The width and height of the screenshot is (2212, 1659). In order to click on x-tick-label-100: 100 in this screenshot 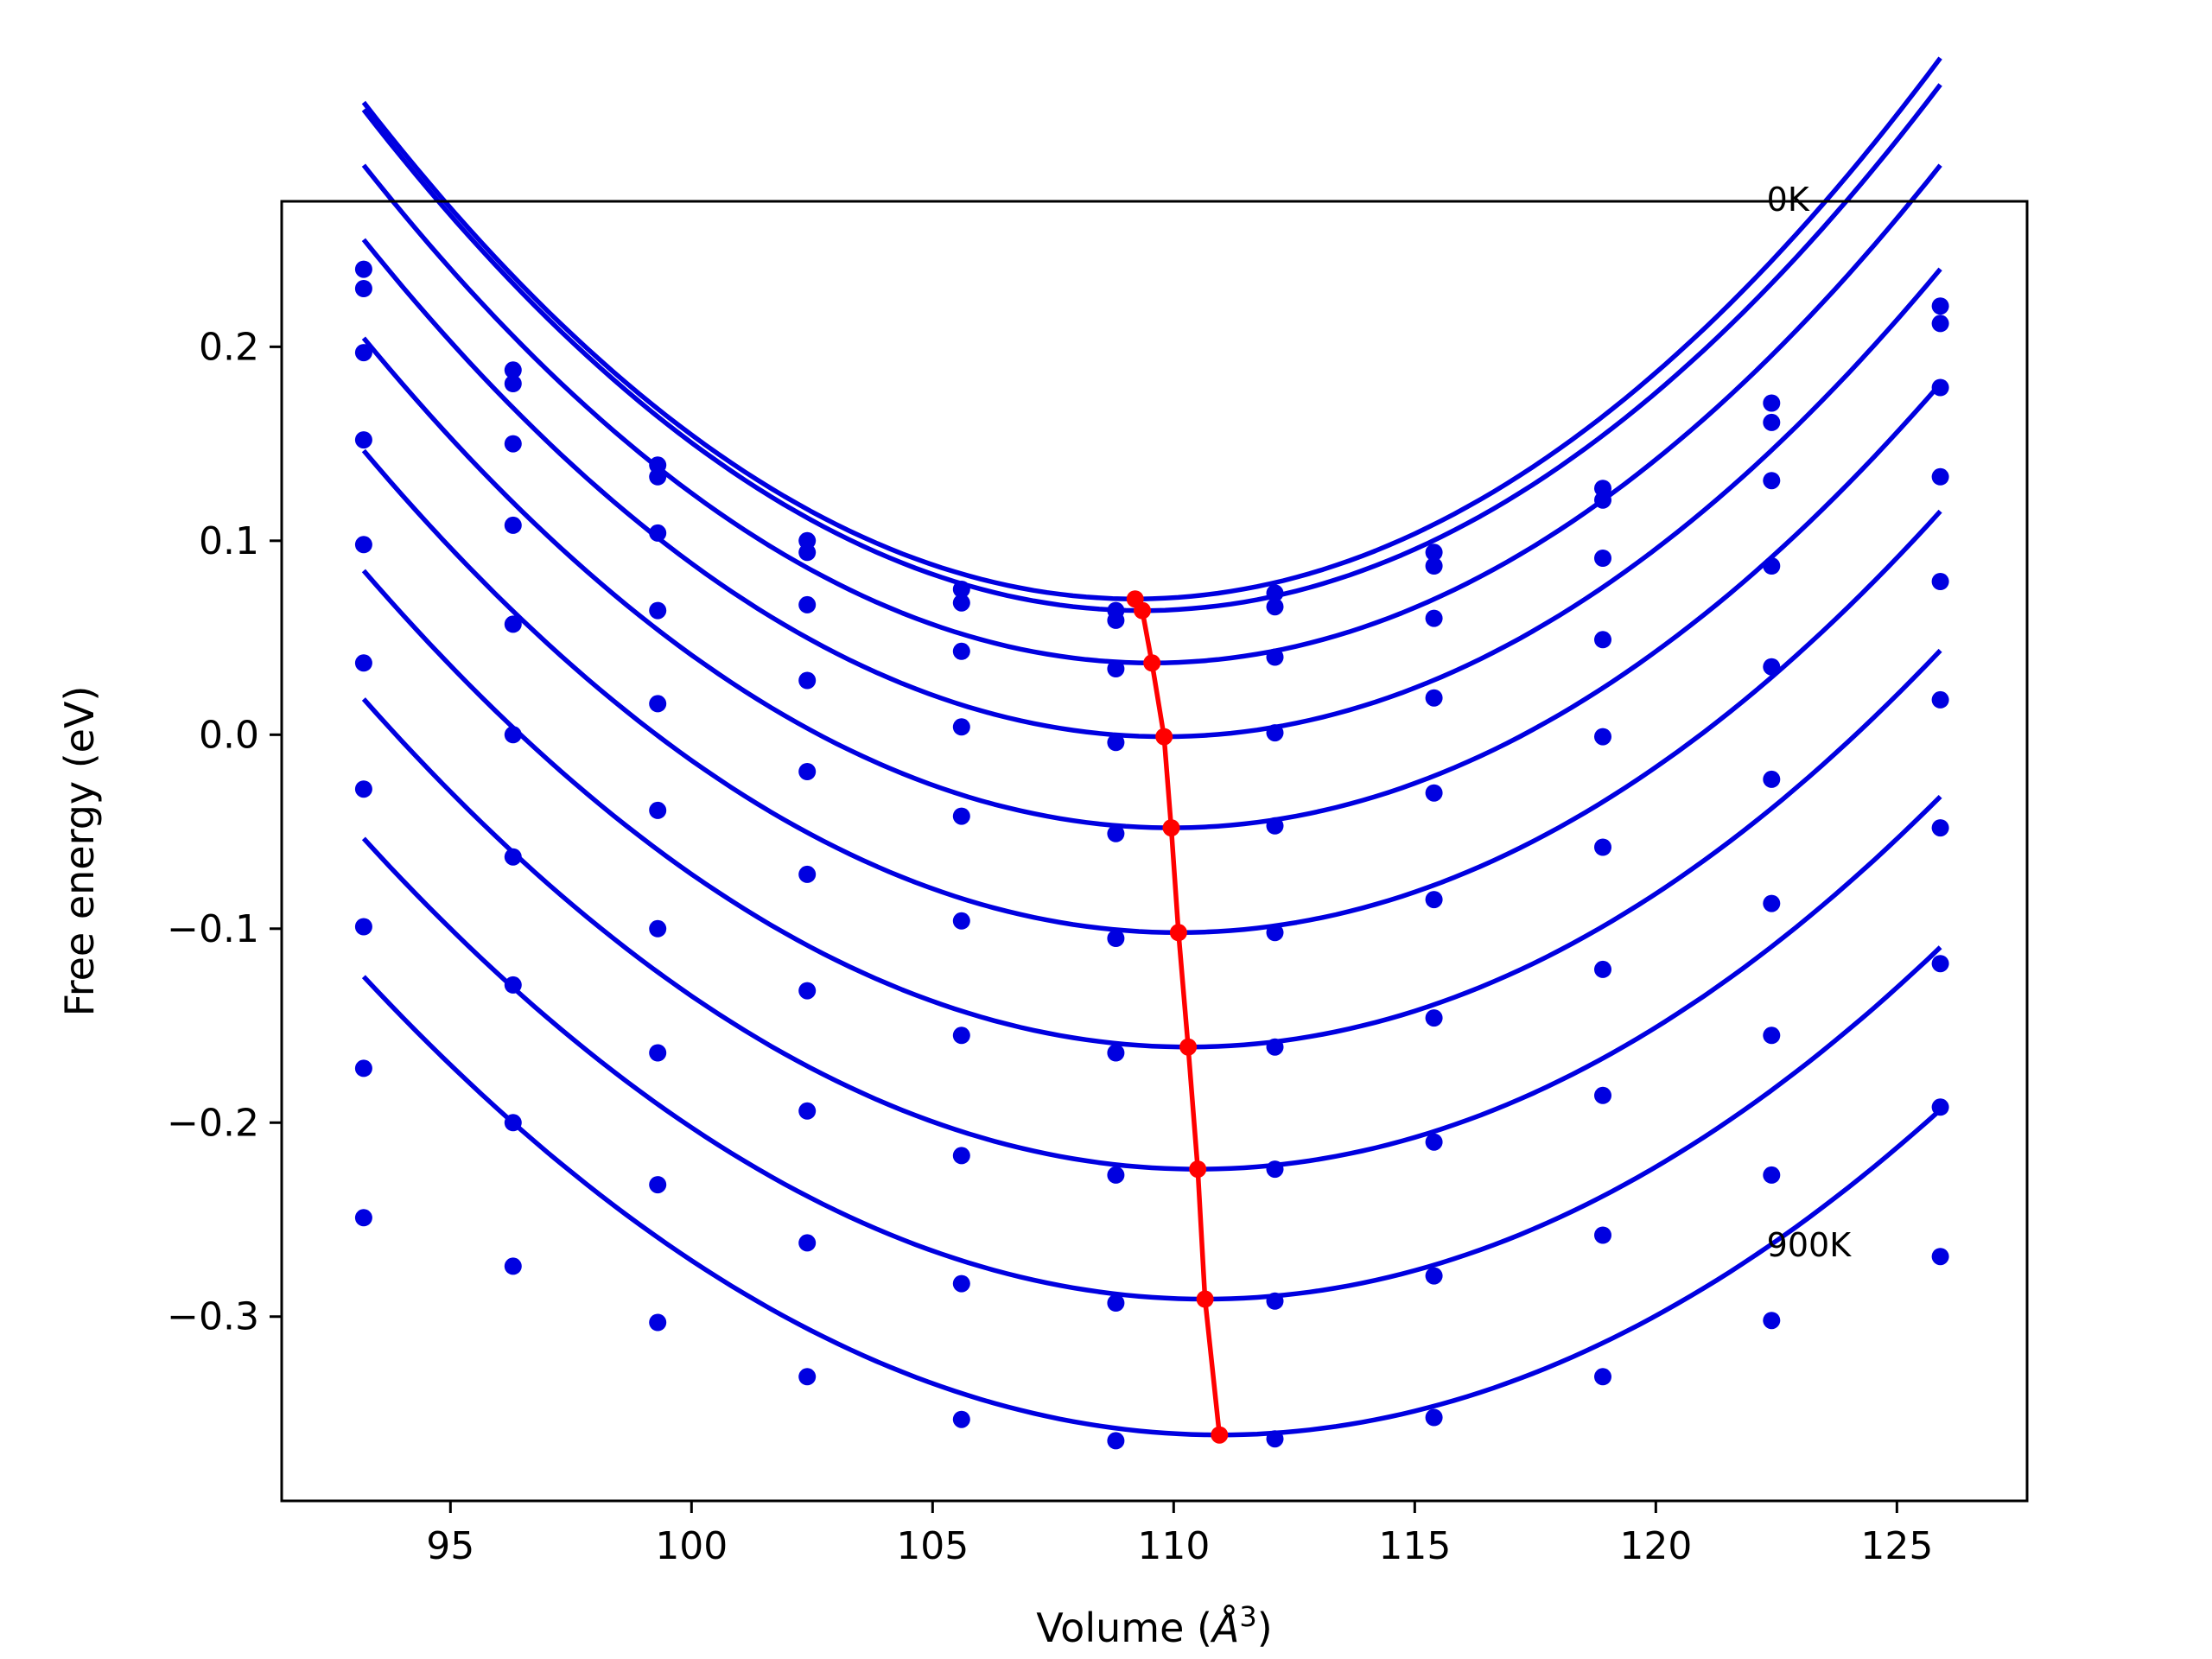, I will do `click(691, 1546)`.